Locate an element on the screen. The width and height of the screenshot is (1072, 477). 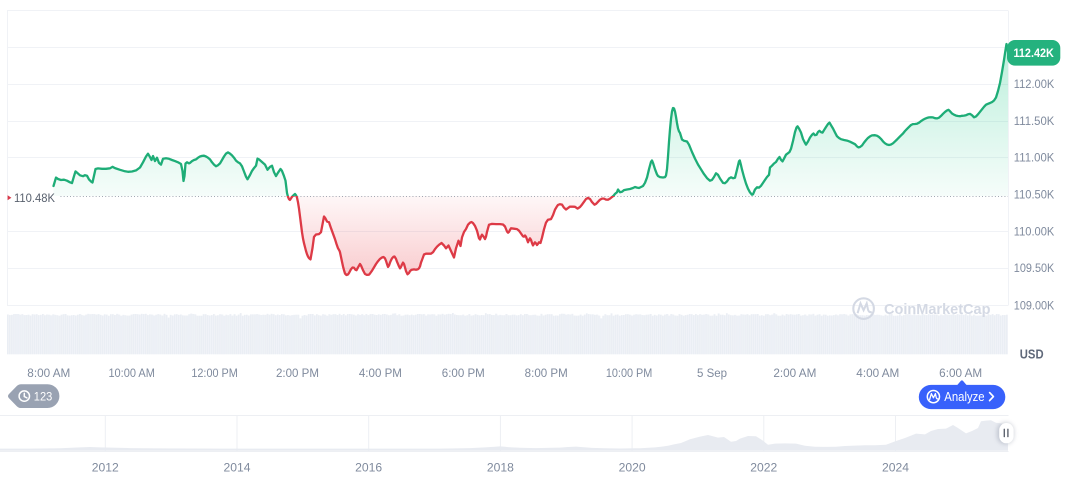
svg-text: 2012 is located at coordinates (105, 468).